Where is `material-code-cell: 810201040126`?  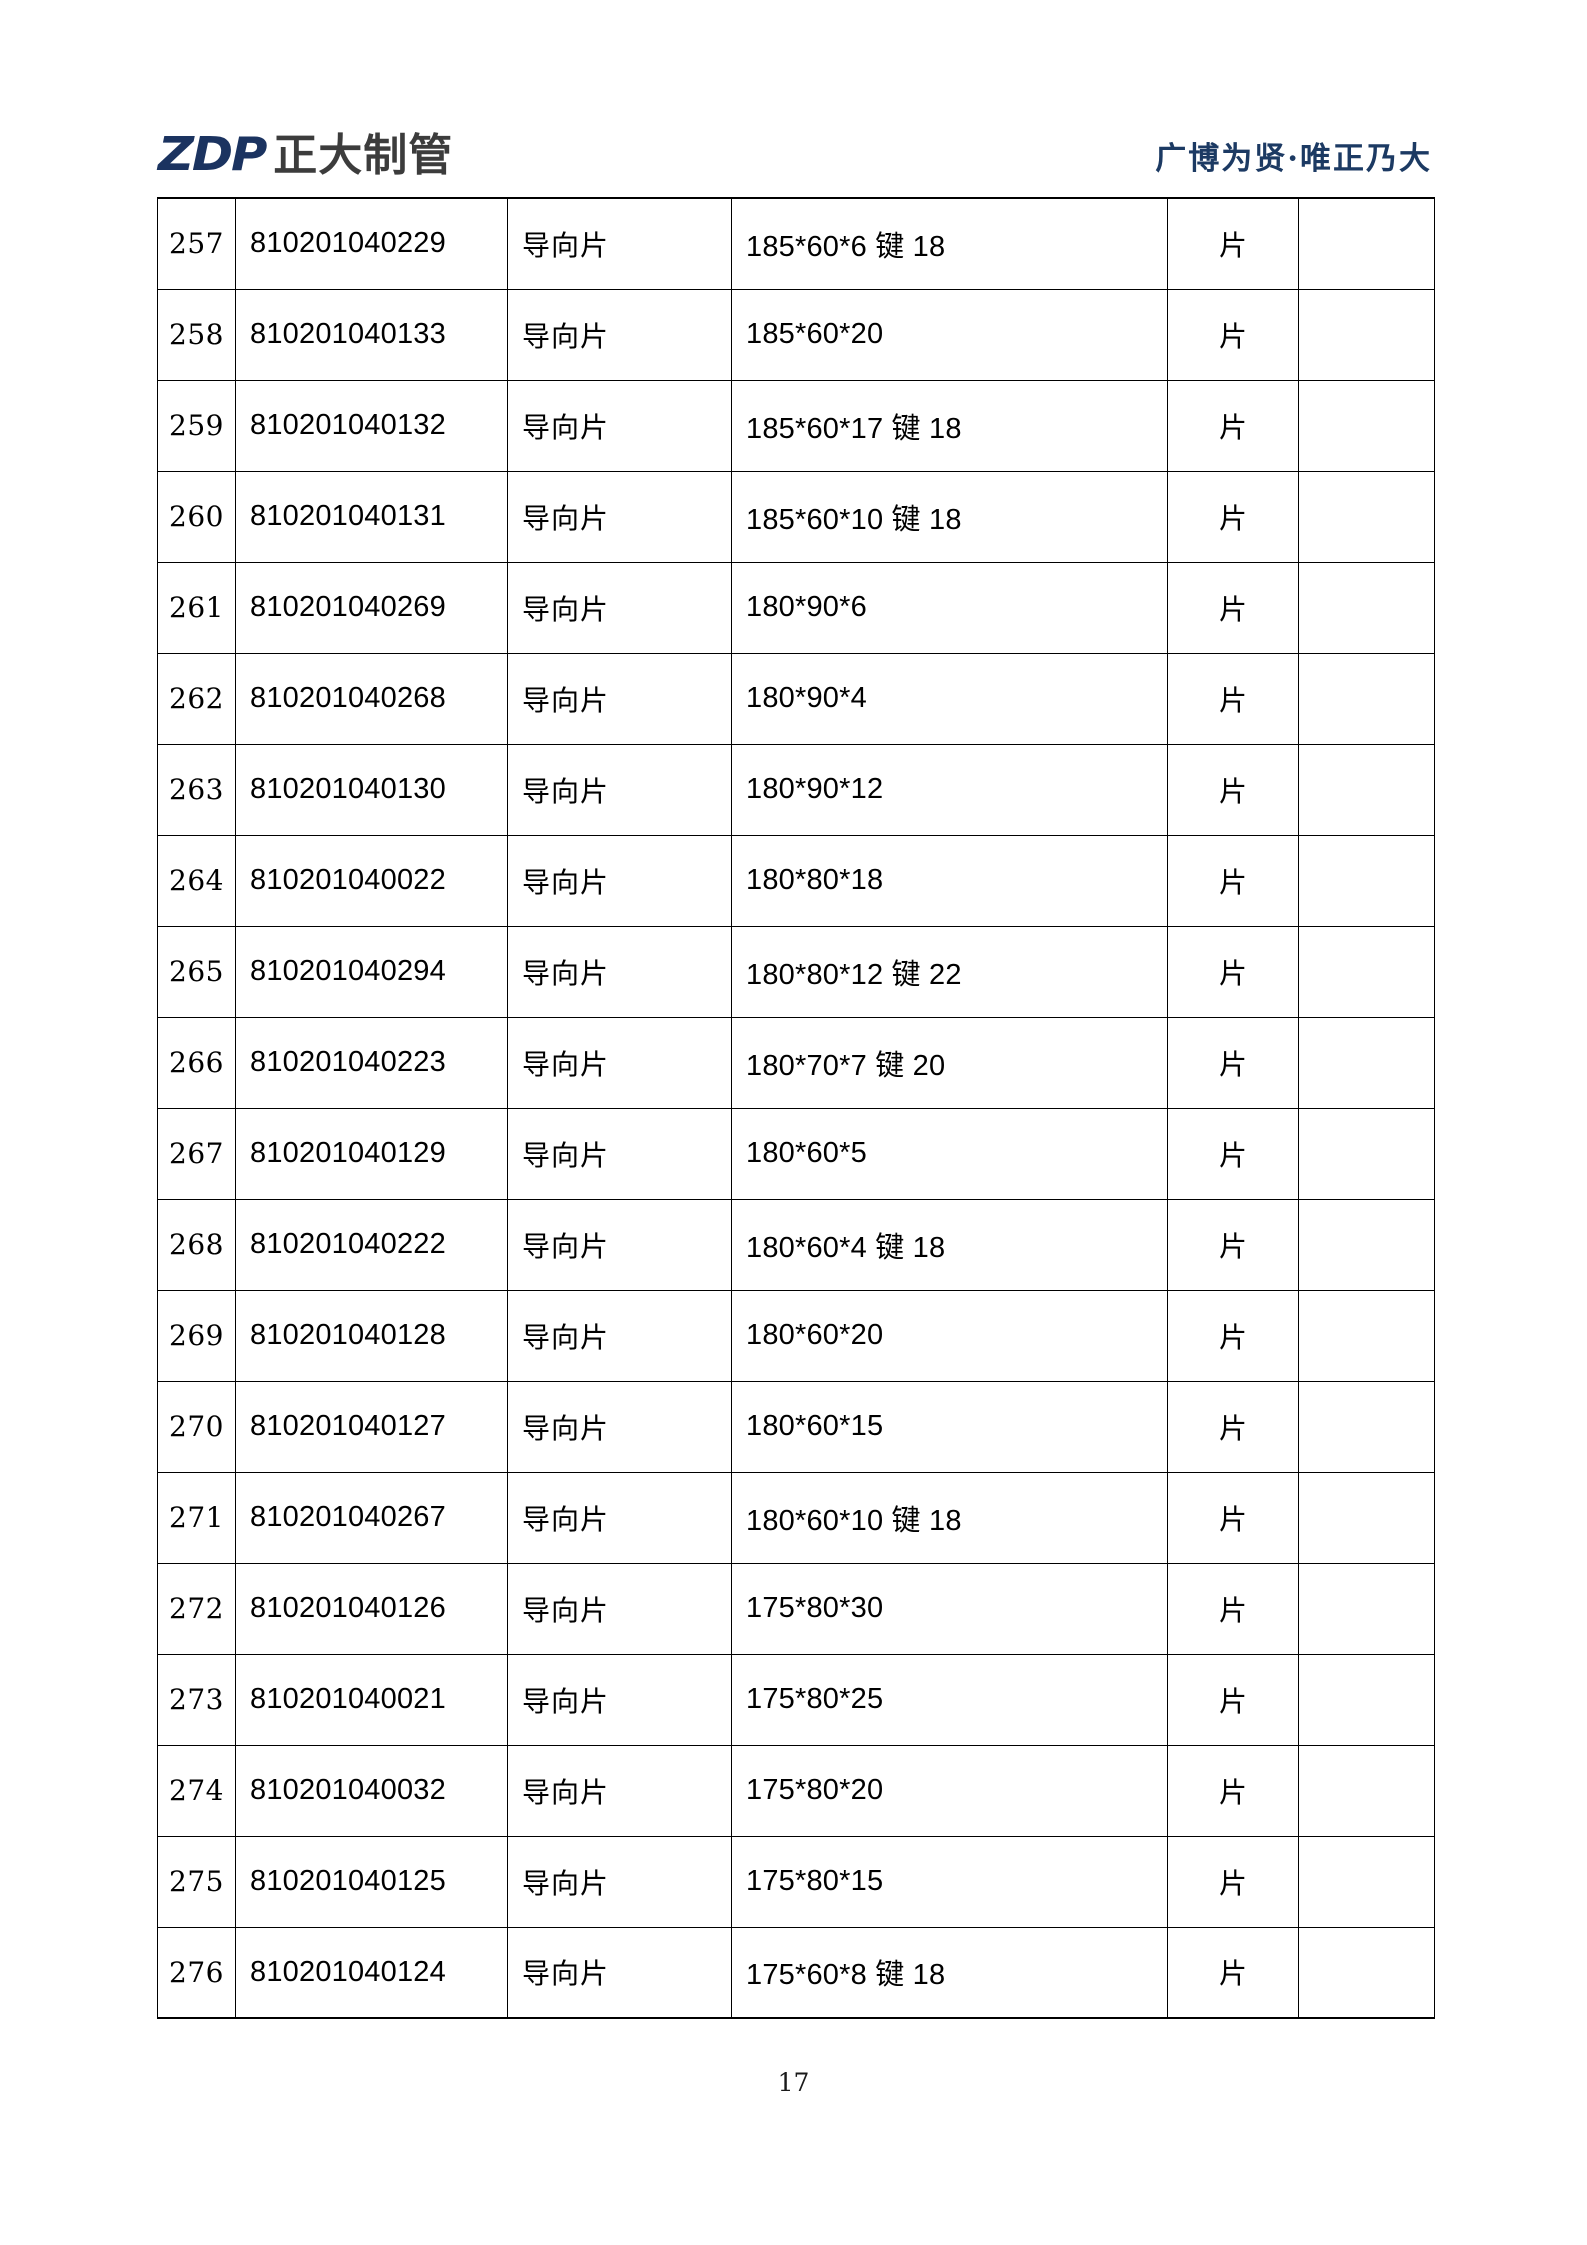 material-code-cell: 810201040126 is located at coordinates (371, 1608).